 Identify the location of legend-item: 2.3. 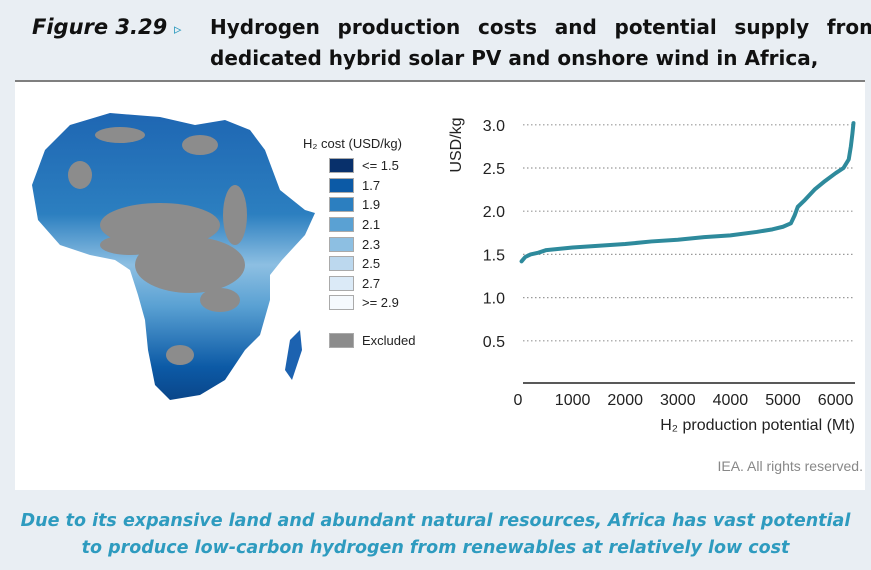
(359, 244).